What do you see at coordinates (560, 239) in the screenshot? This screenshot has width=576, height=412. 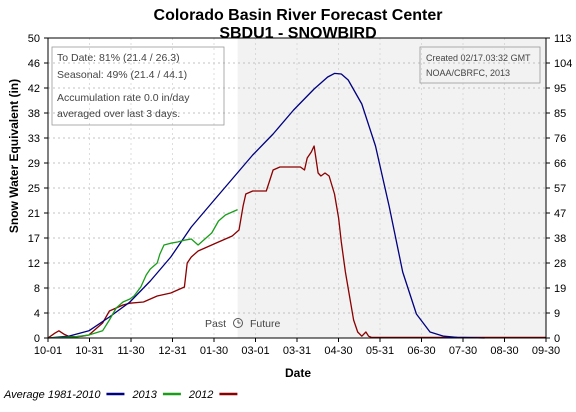 I see `y-tick-right: 38` at bounding box center [560, 239].